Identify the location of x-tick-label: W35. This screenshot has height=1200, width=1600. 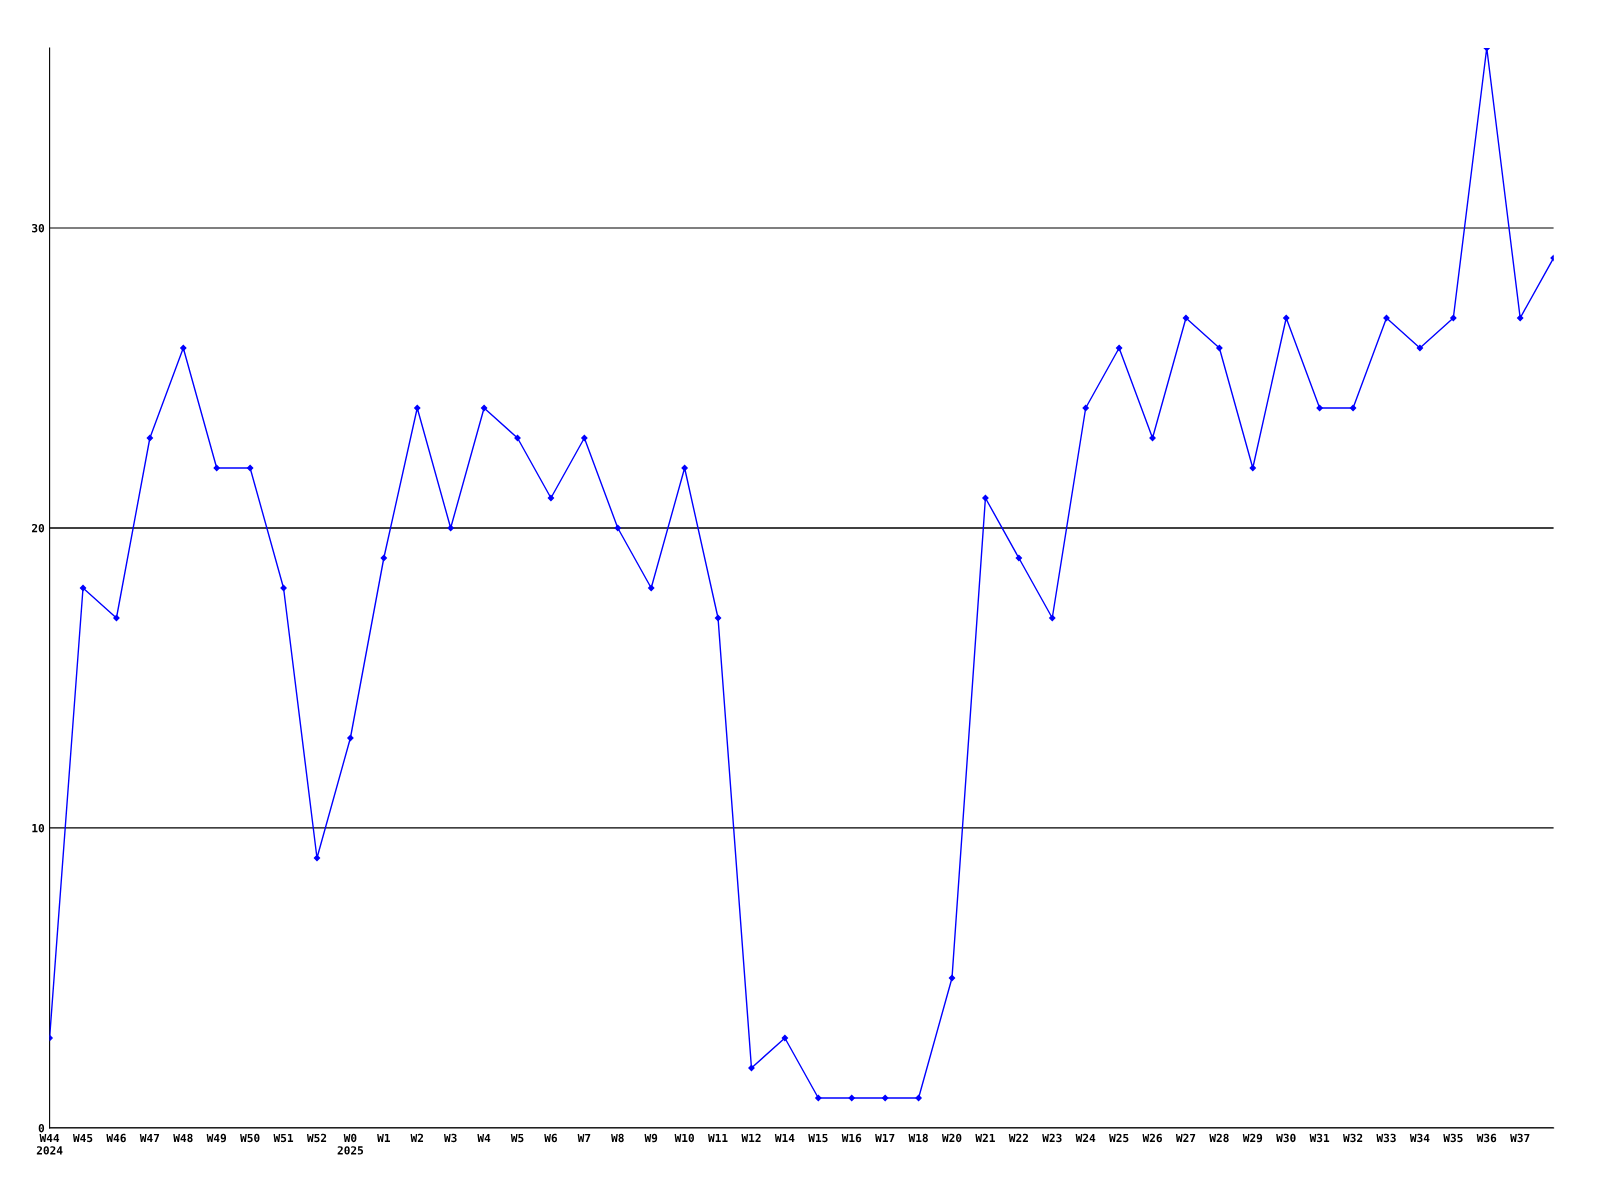
(1453, 1138).